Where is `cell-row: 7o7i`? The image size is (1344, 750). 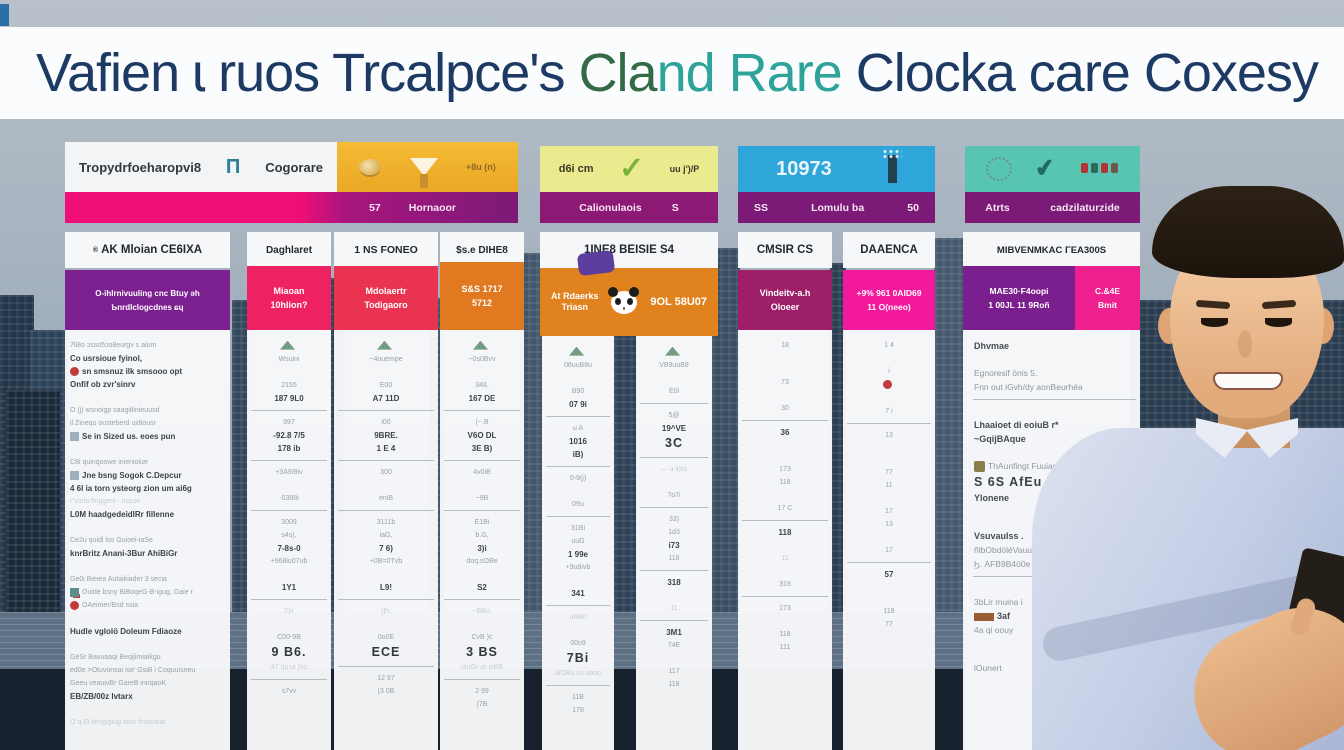
cell-row: 7o7i is located at coordinates (674, 495).